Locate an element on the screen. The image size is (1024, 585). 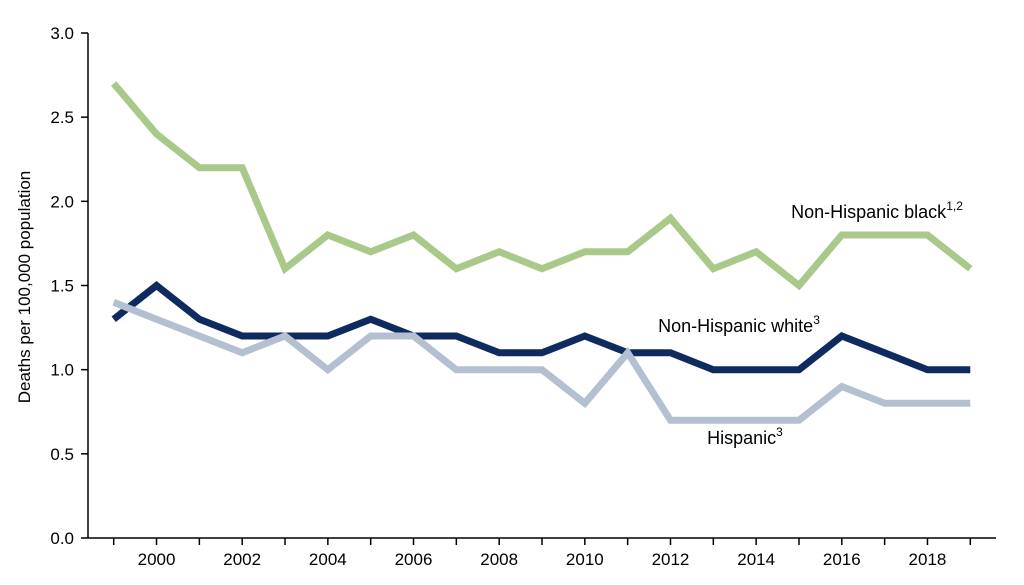
y-tick-label: 2.5 is located at coordinates (62, 117).